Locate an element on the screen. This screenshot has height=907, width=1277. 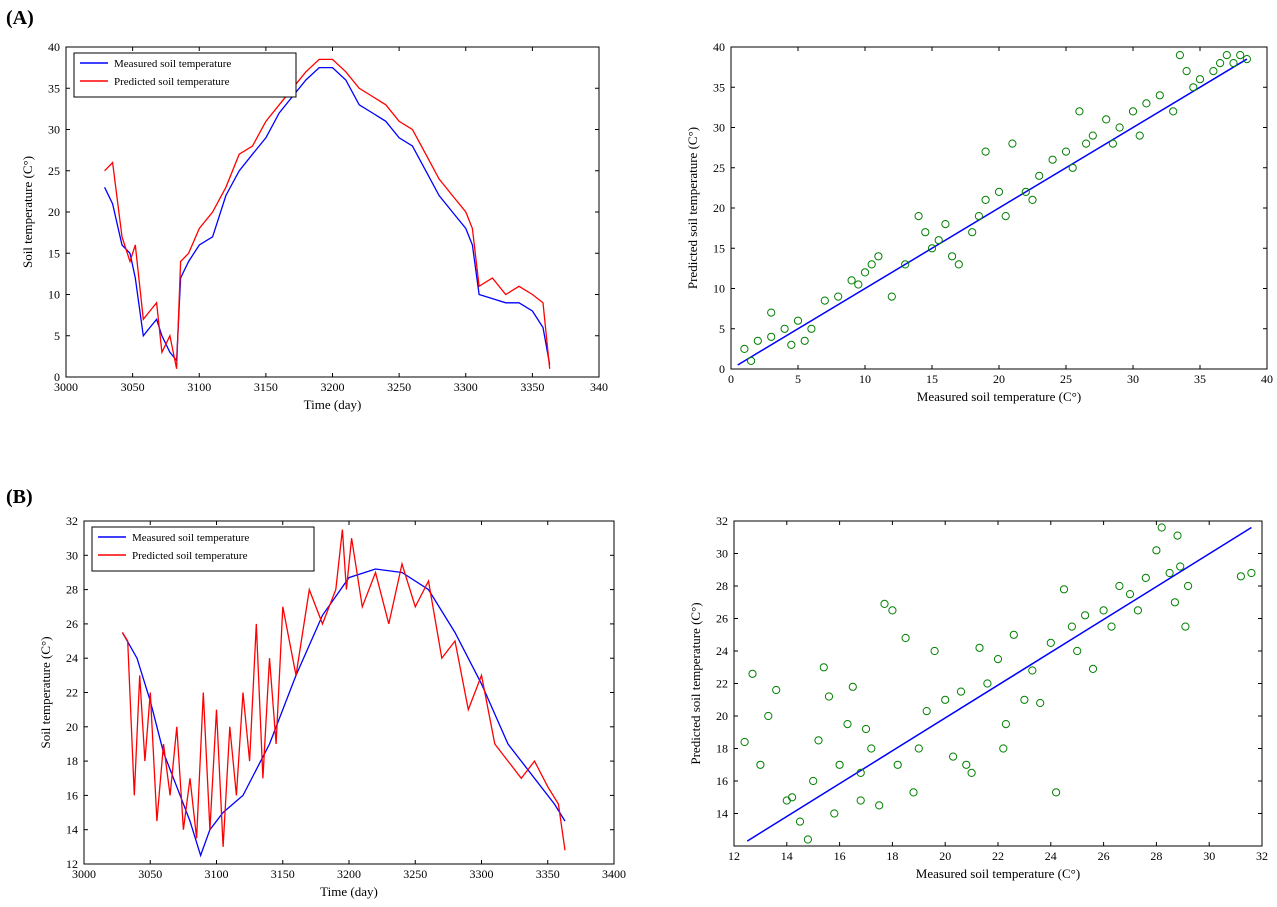
y-tick-label: 12 is located at coordinates (72, 864).